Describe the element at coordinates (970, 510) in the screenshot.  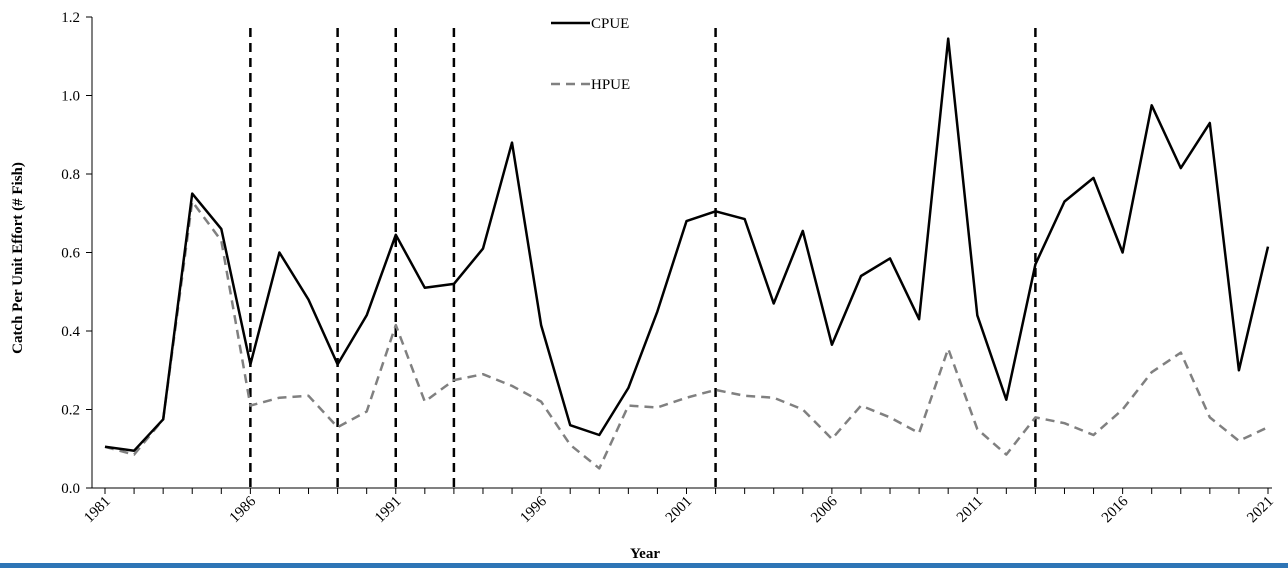
I see `x-tick-label: 2011` at that location.